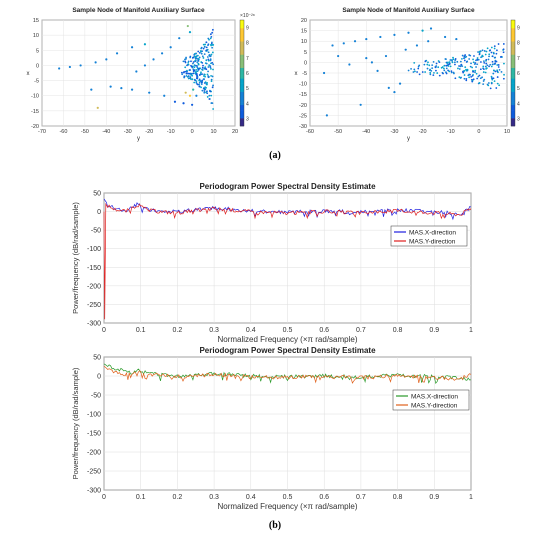  I want to click on y-tick-label: 0, so click(37, 66).